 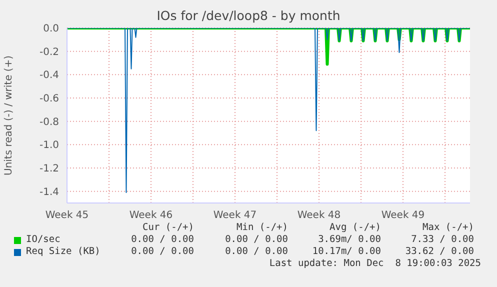 I want to click on text: Max (-/+), so click(x=448, y=227).